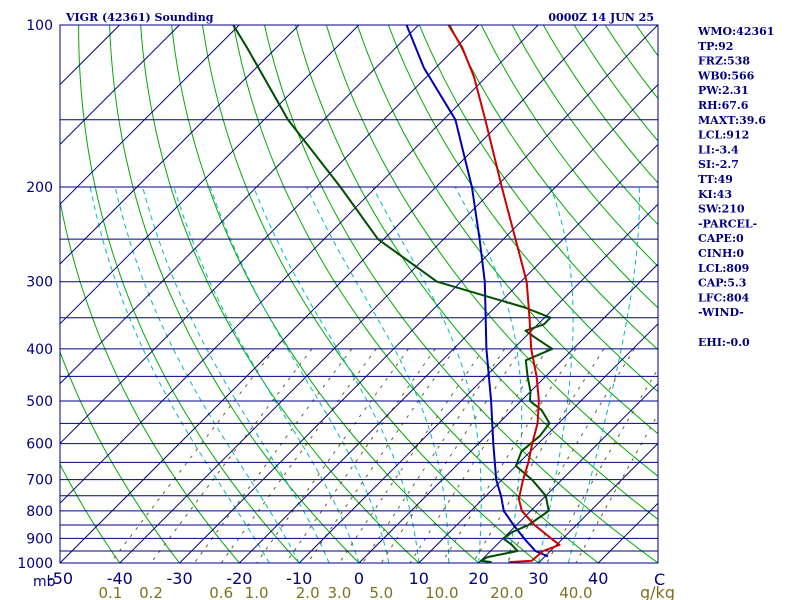 The height and width of the screenshot is (600, 800). What do you see at coordinates (723, 105) in the screenshot?
I see `index-entry: RH:67.6` at bounding box center [723, 105].